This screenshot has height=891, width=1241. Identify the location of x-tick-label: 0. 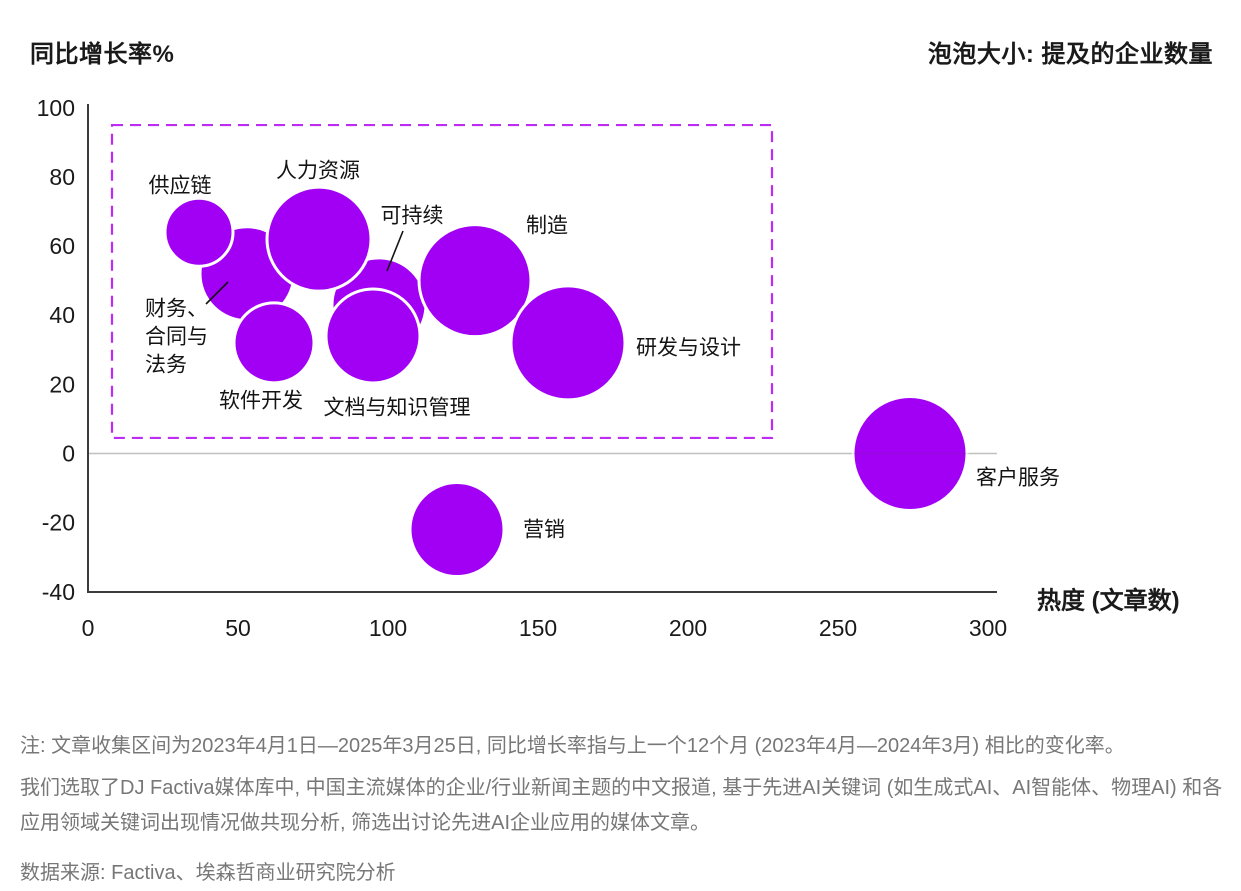
(88, 628).